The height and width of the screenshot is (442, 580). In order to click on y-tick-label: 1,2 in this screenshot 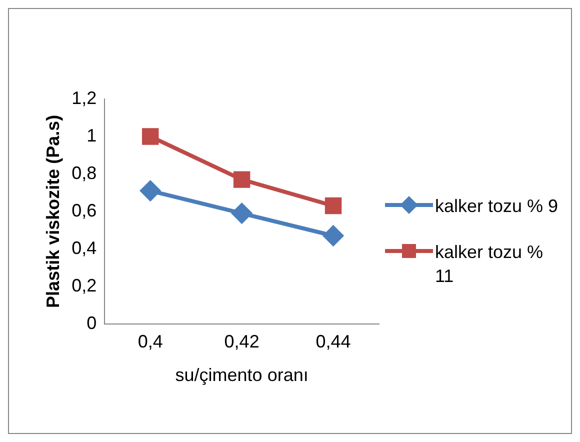, I will do `click(84, 98)`.